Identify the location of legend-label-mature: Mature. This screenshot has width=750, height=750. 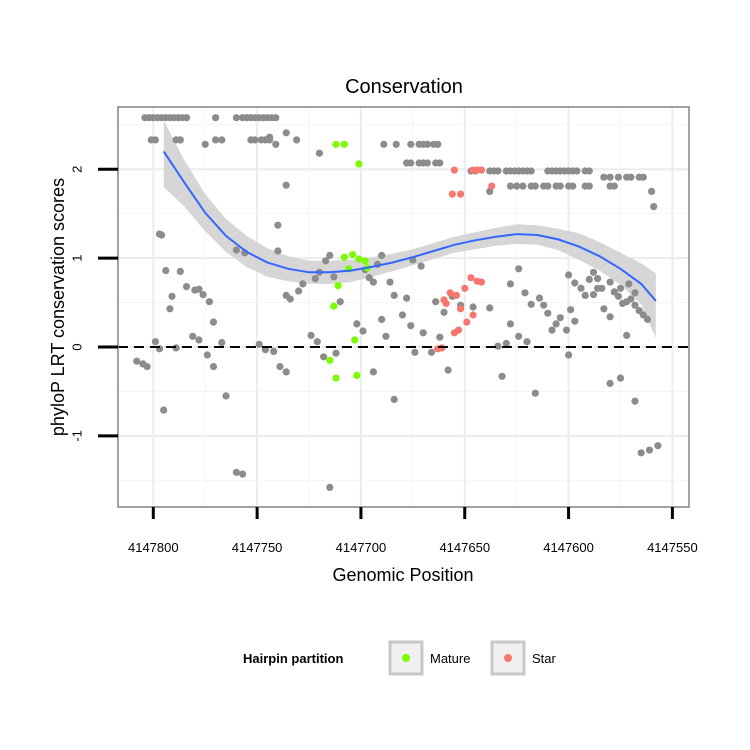
(450, 658).